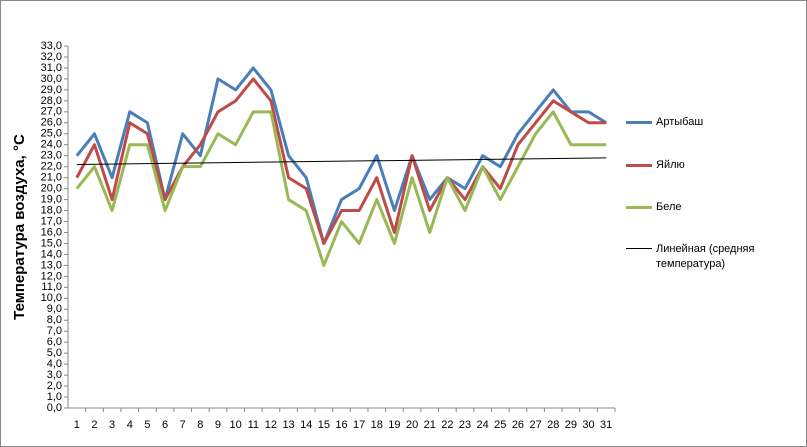  I want to click on y-tick-label: 27,0, so click(51, 112).